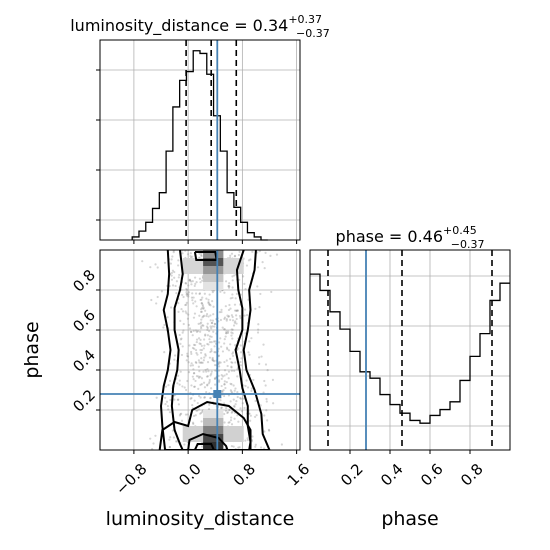 The image size is (550, 550). I want to click on phase-title-sub: −0.37, so click(468, 244).